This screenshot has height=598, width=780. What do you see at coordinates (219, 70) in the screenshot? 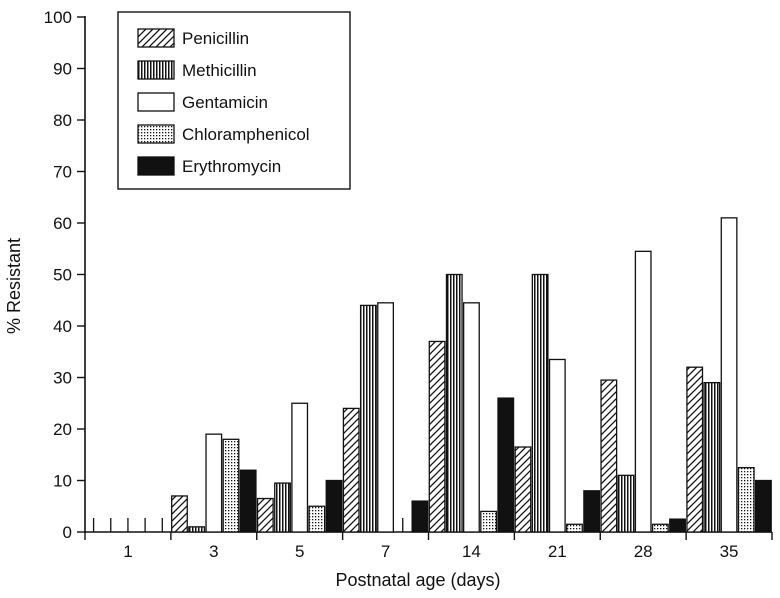
I see `legend-label-methicillin: Methicillin` at bounding box center [219, 70].